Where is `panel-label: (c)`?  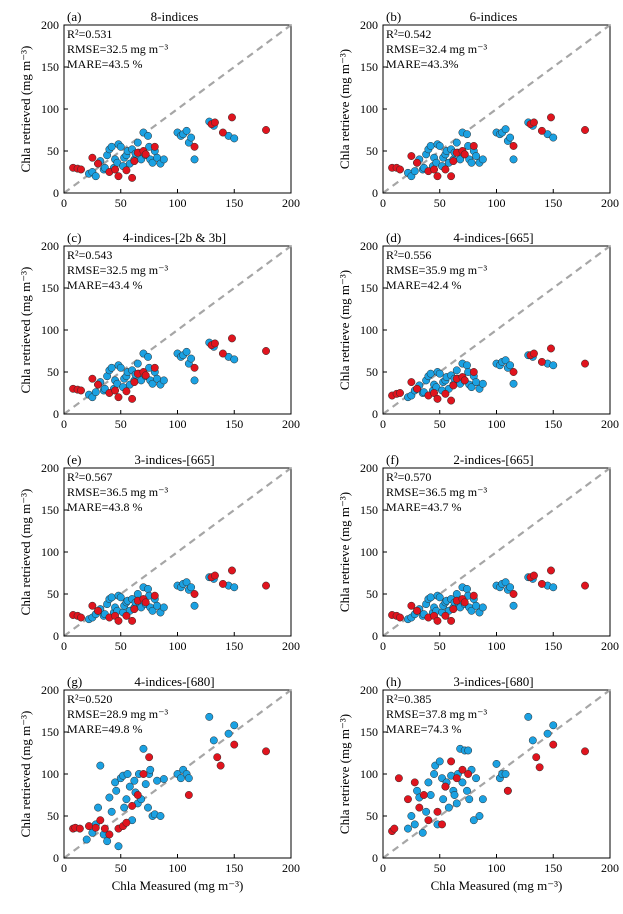 panel-label: (c) is located at coordinates (74, 237).